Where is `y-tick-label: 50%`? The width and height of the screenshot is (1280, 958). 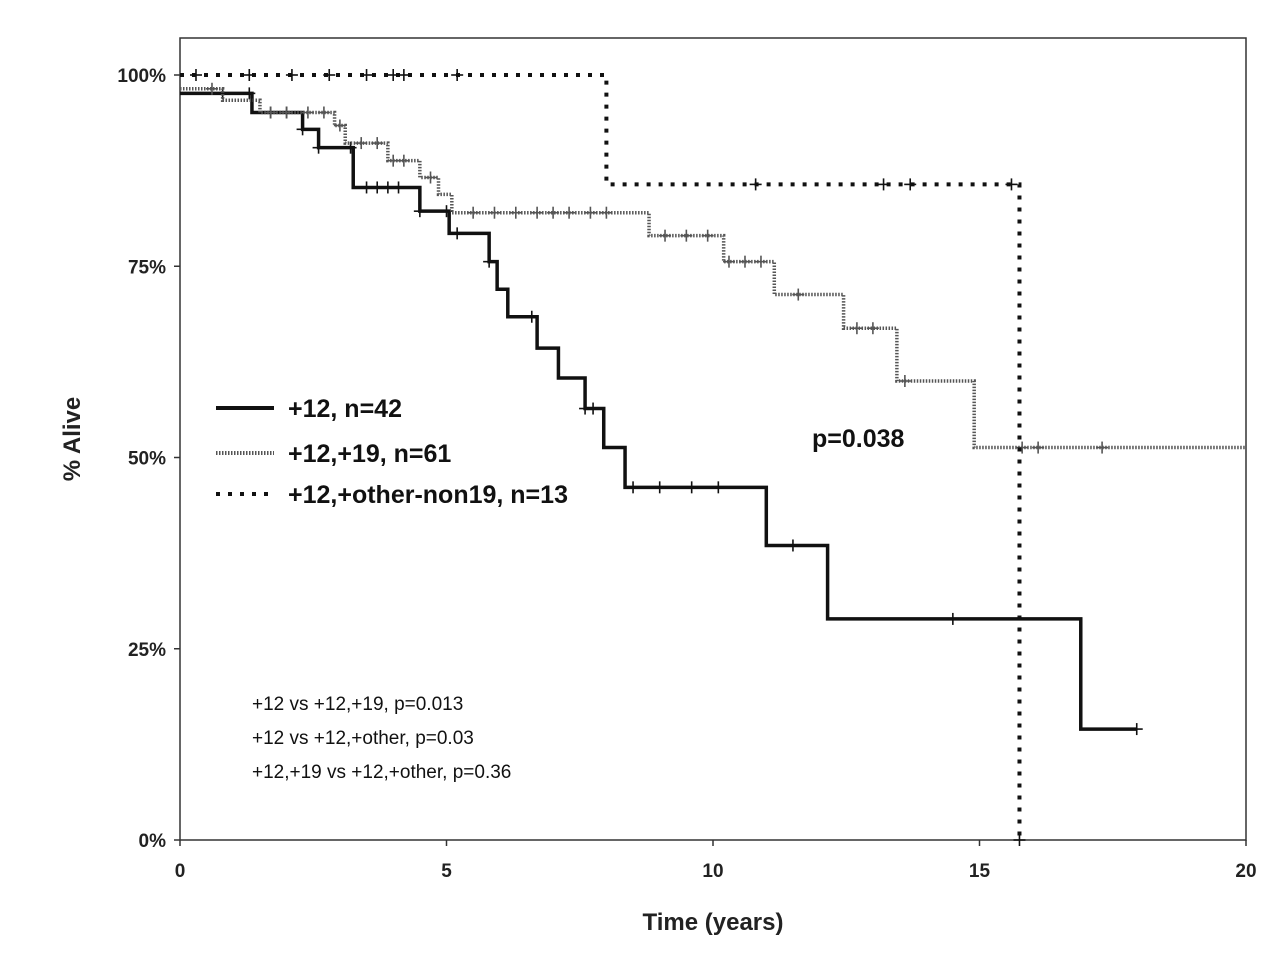 y-tick-label: 50% is located at coordinates (147, 459).